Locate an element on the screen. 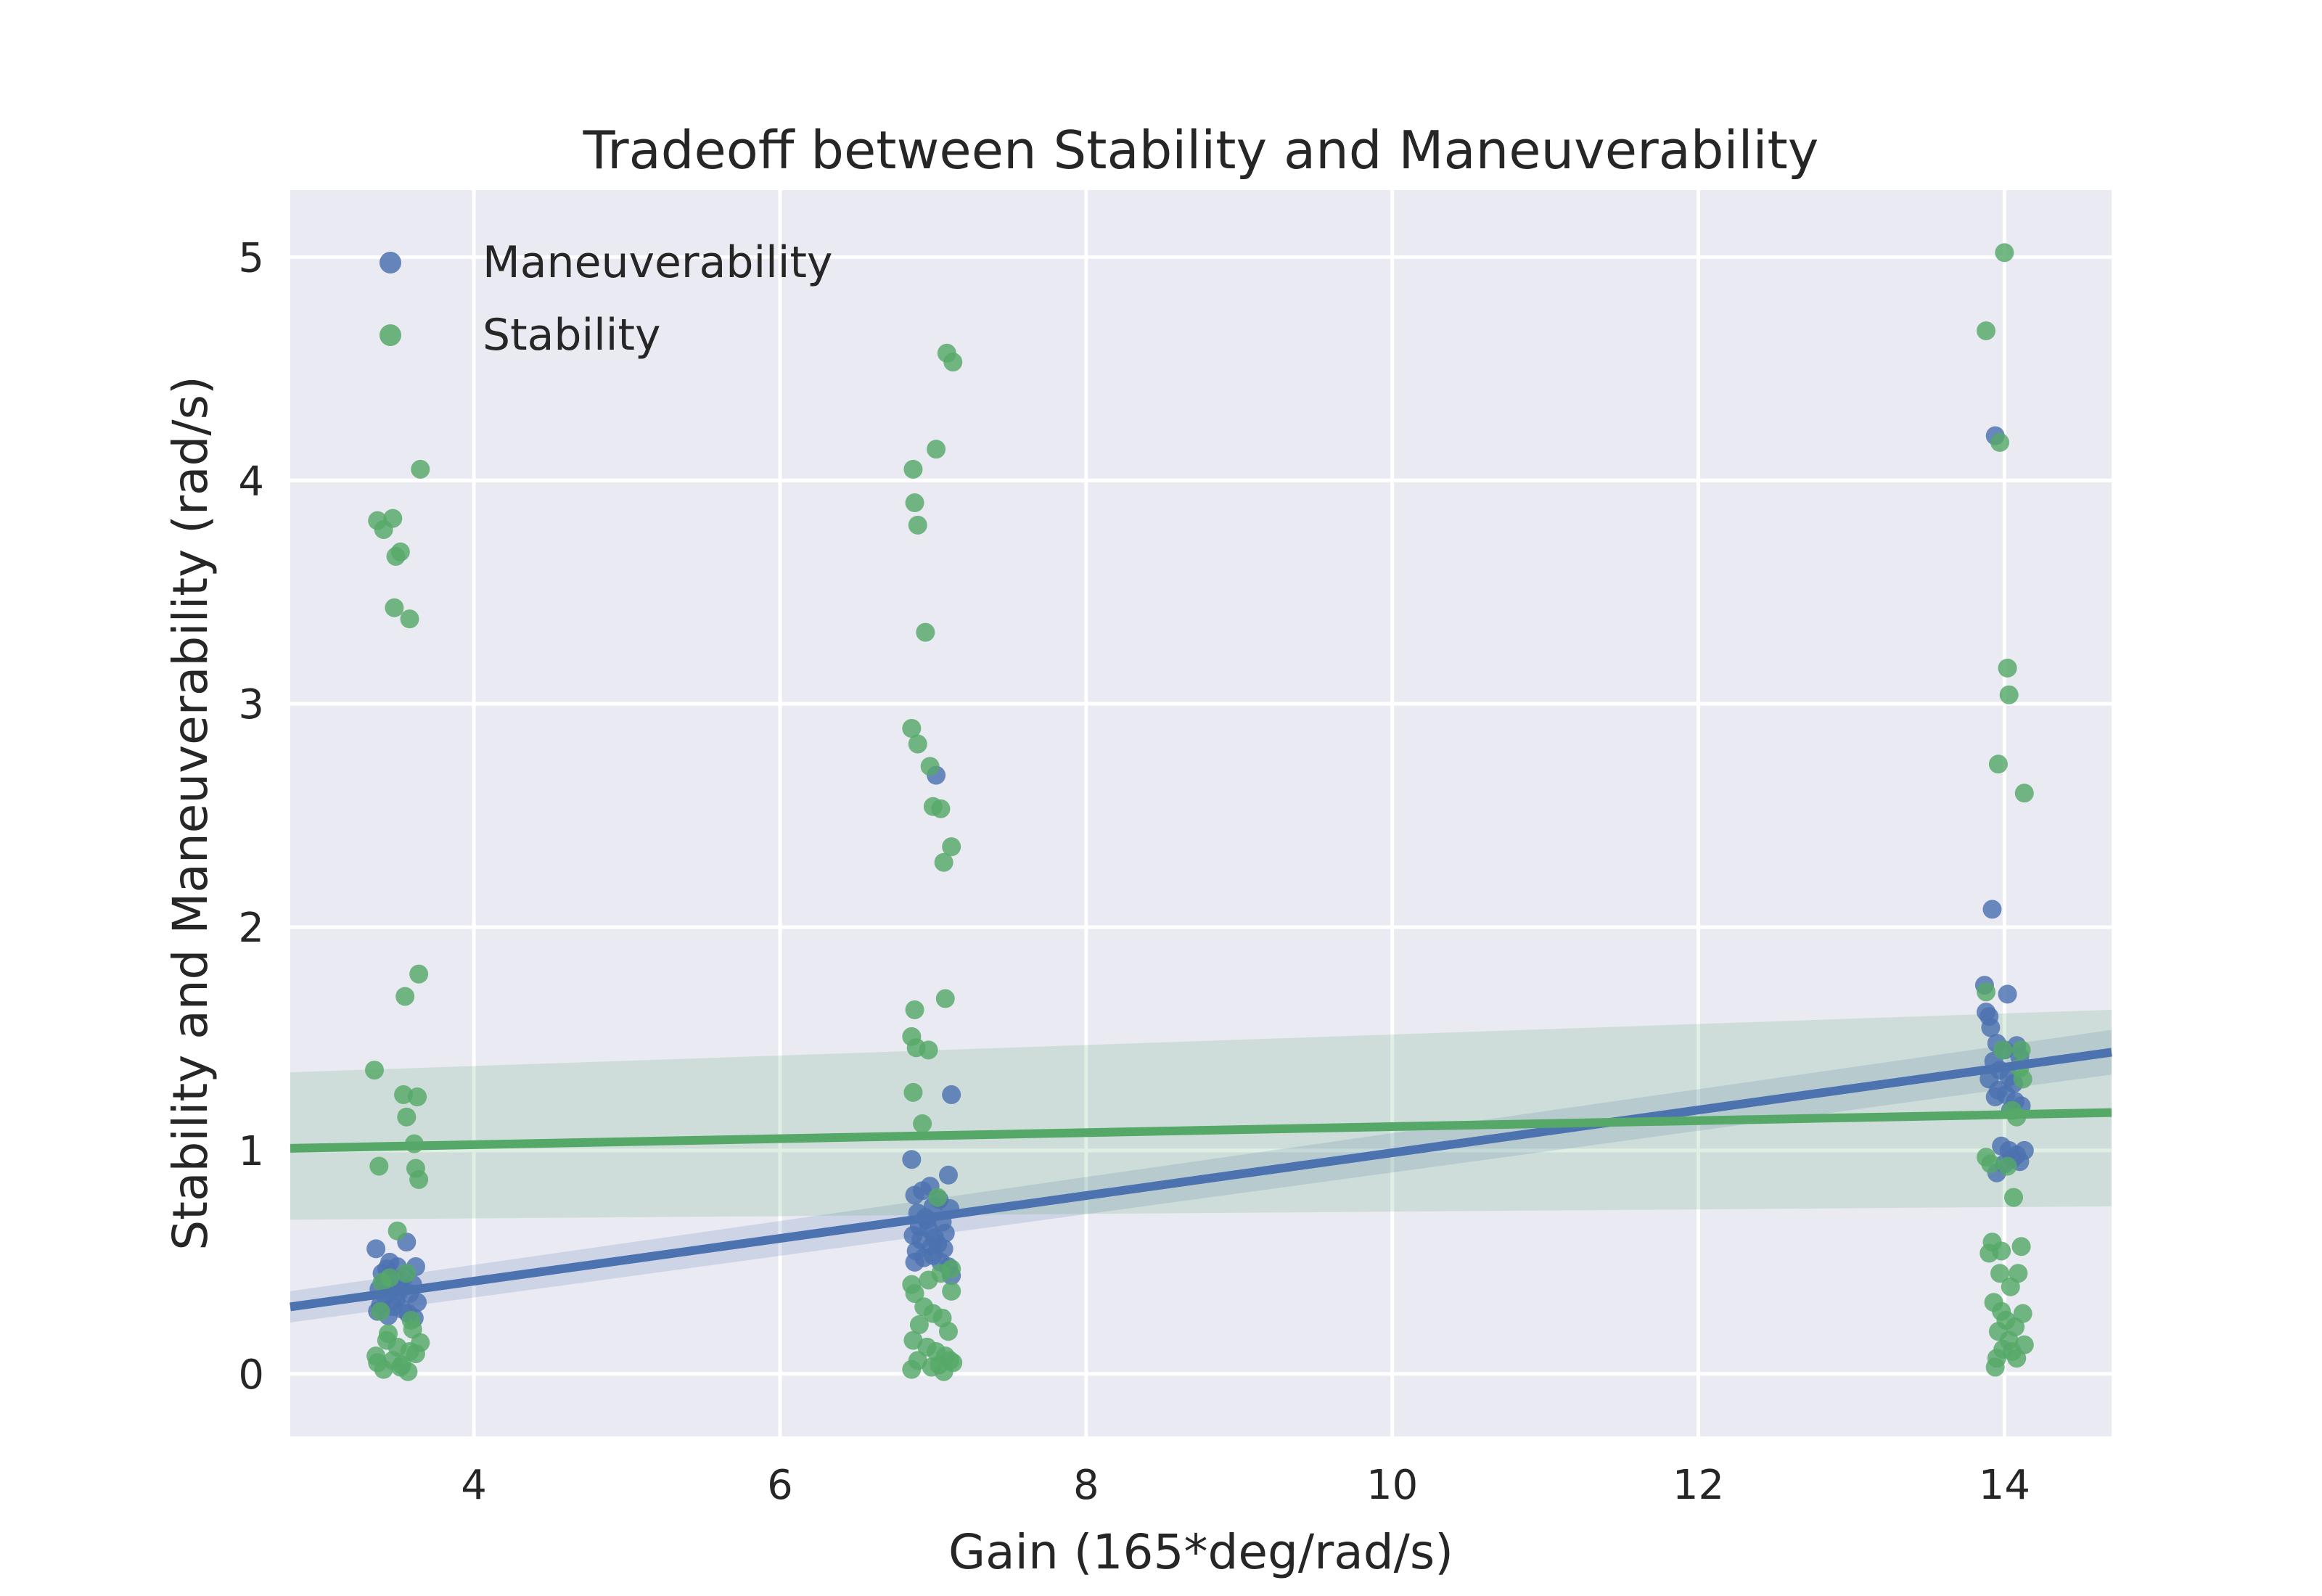 The width and height of the screenshot is (2322, 1596). legend: Maneuverability Stability is located at coordinates (606, 299).